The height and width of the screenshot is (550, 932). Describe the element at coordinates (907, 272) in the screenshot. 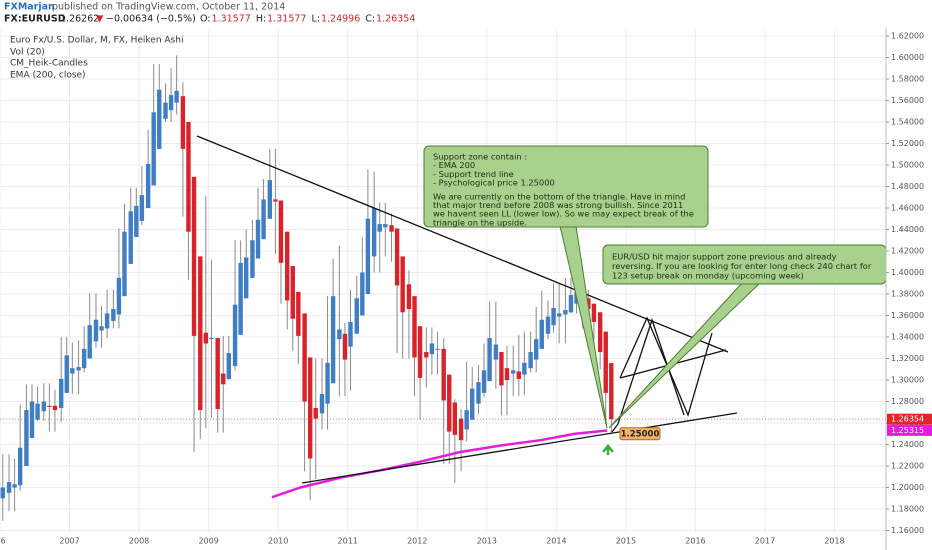

I see `y-tick-label: 1.40000` at that location.